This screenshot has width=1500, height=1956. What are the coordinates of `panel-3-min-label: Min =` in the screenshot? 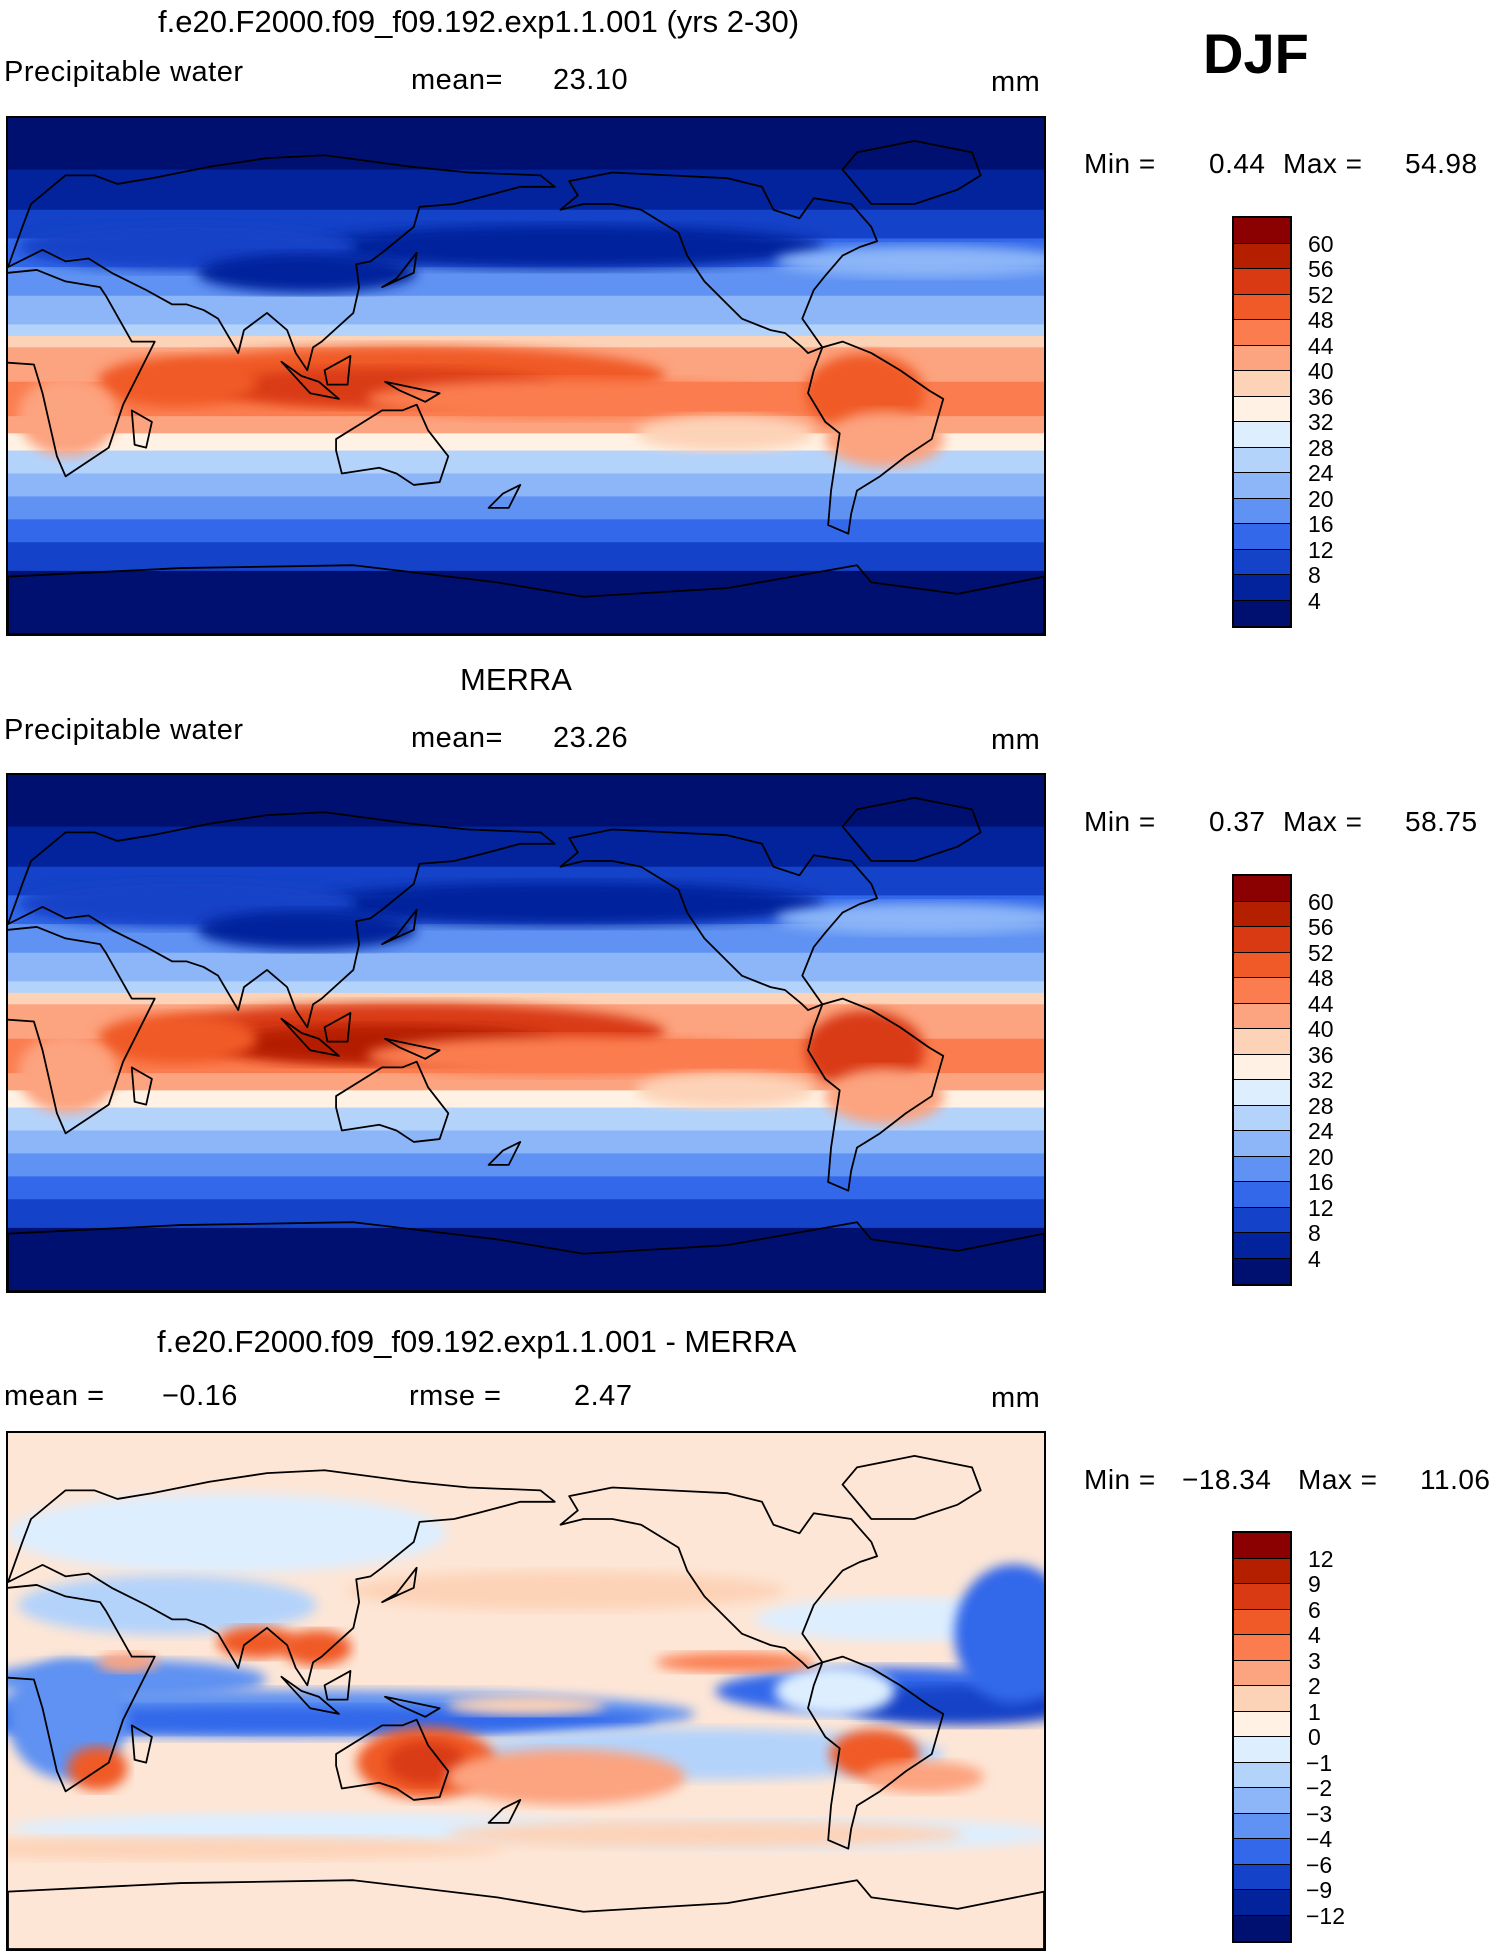 It's located at (1120, 1479).